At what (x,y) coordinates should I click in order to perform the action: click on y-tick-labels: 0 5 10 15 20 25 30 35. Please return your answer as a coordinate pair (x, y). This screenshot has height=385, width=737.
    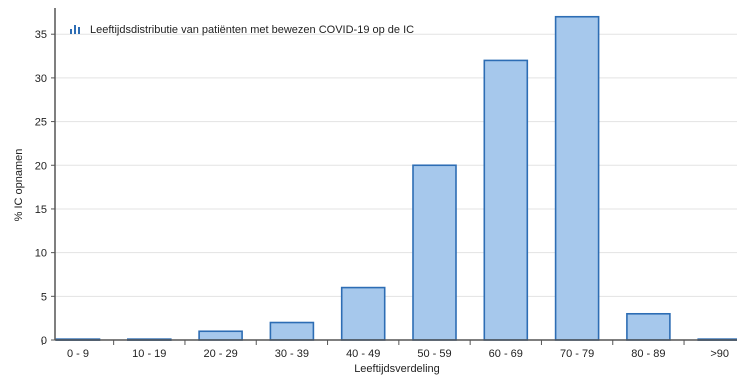
    Looking at the image, I should click on (45, 188).